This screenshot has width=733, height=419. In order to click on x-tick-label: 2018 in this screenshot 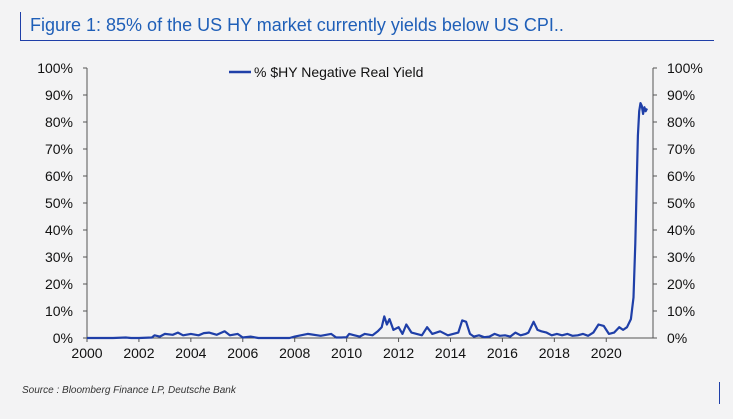, I will do `click(554, 353)`.